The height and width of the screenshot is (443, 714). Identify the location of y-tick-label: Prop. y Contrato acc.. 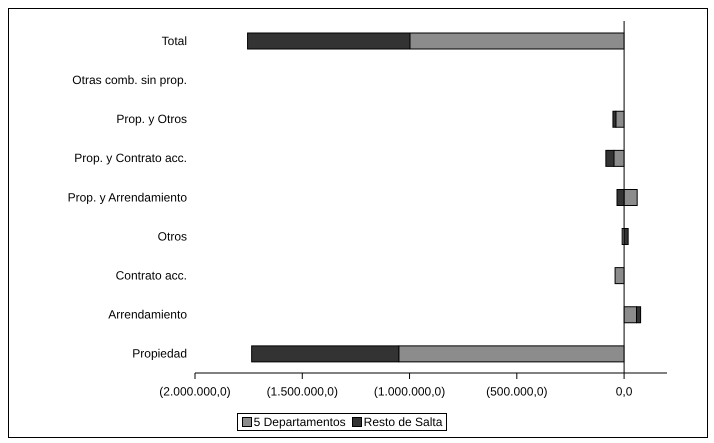
(130, 158).